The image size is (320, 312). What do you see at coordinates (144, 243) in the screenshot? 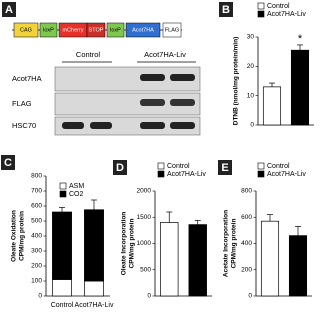
I see `y-tick-label: 1000` at bounding box center [144, 243].